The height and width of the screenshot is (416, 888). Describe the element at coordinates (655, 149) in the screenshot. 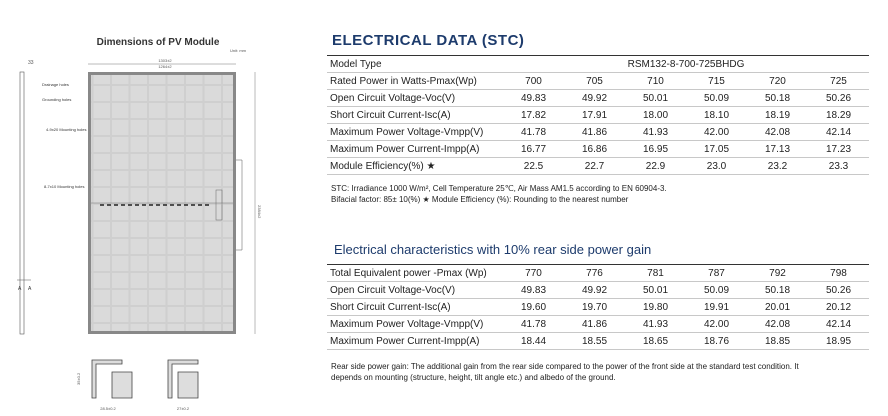

I see `cell: 16.95` at that location.